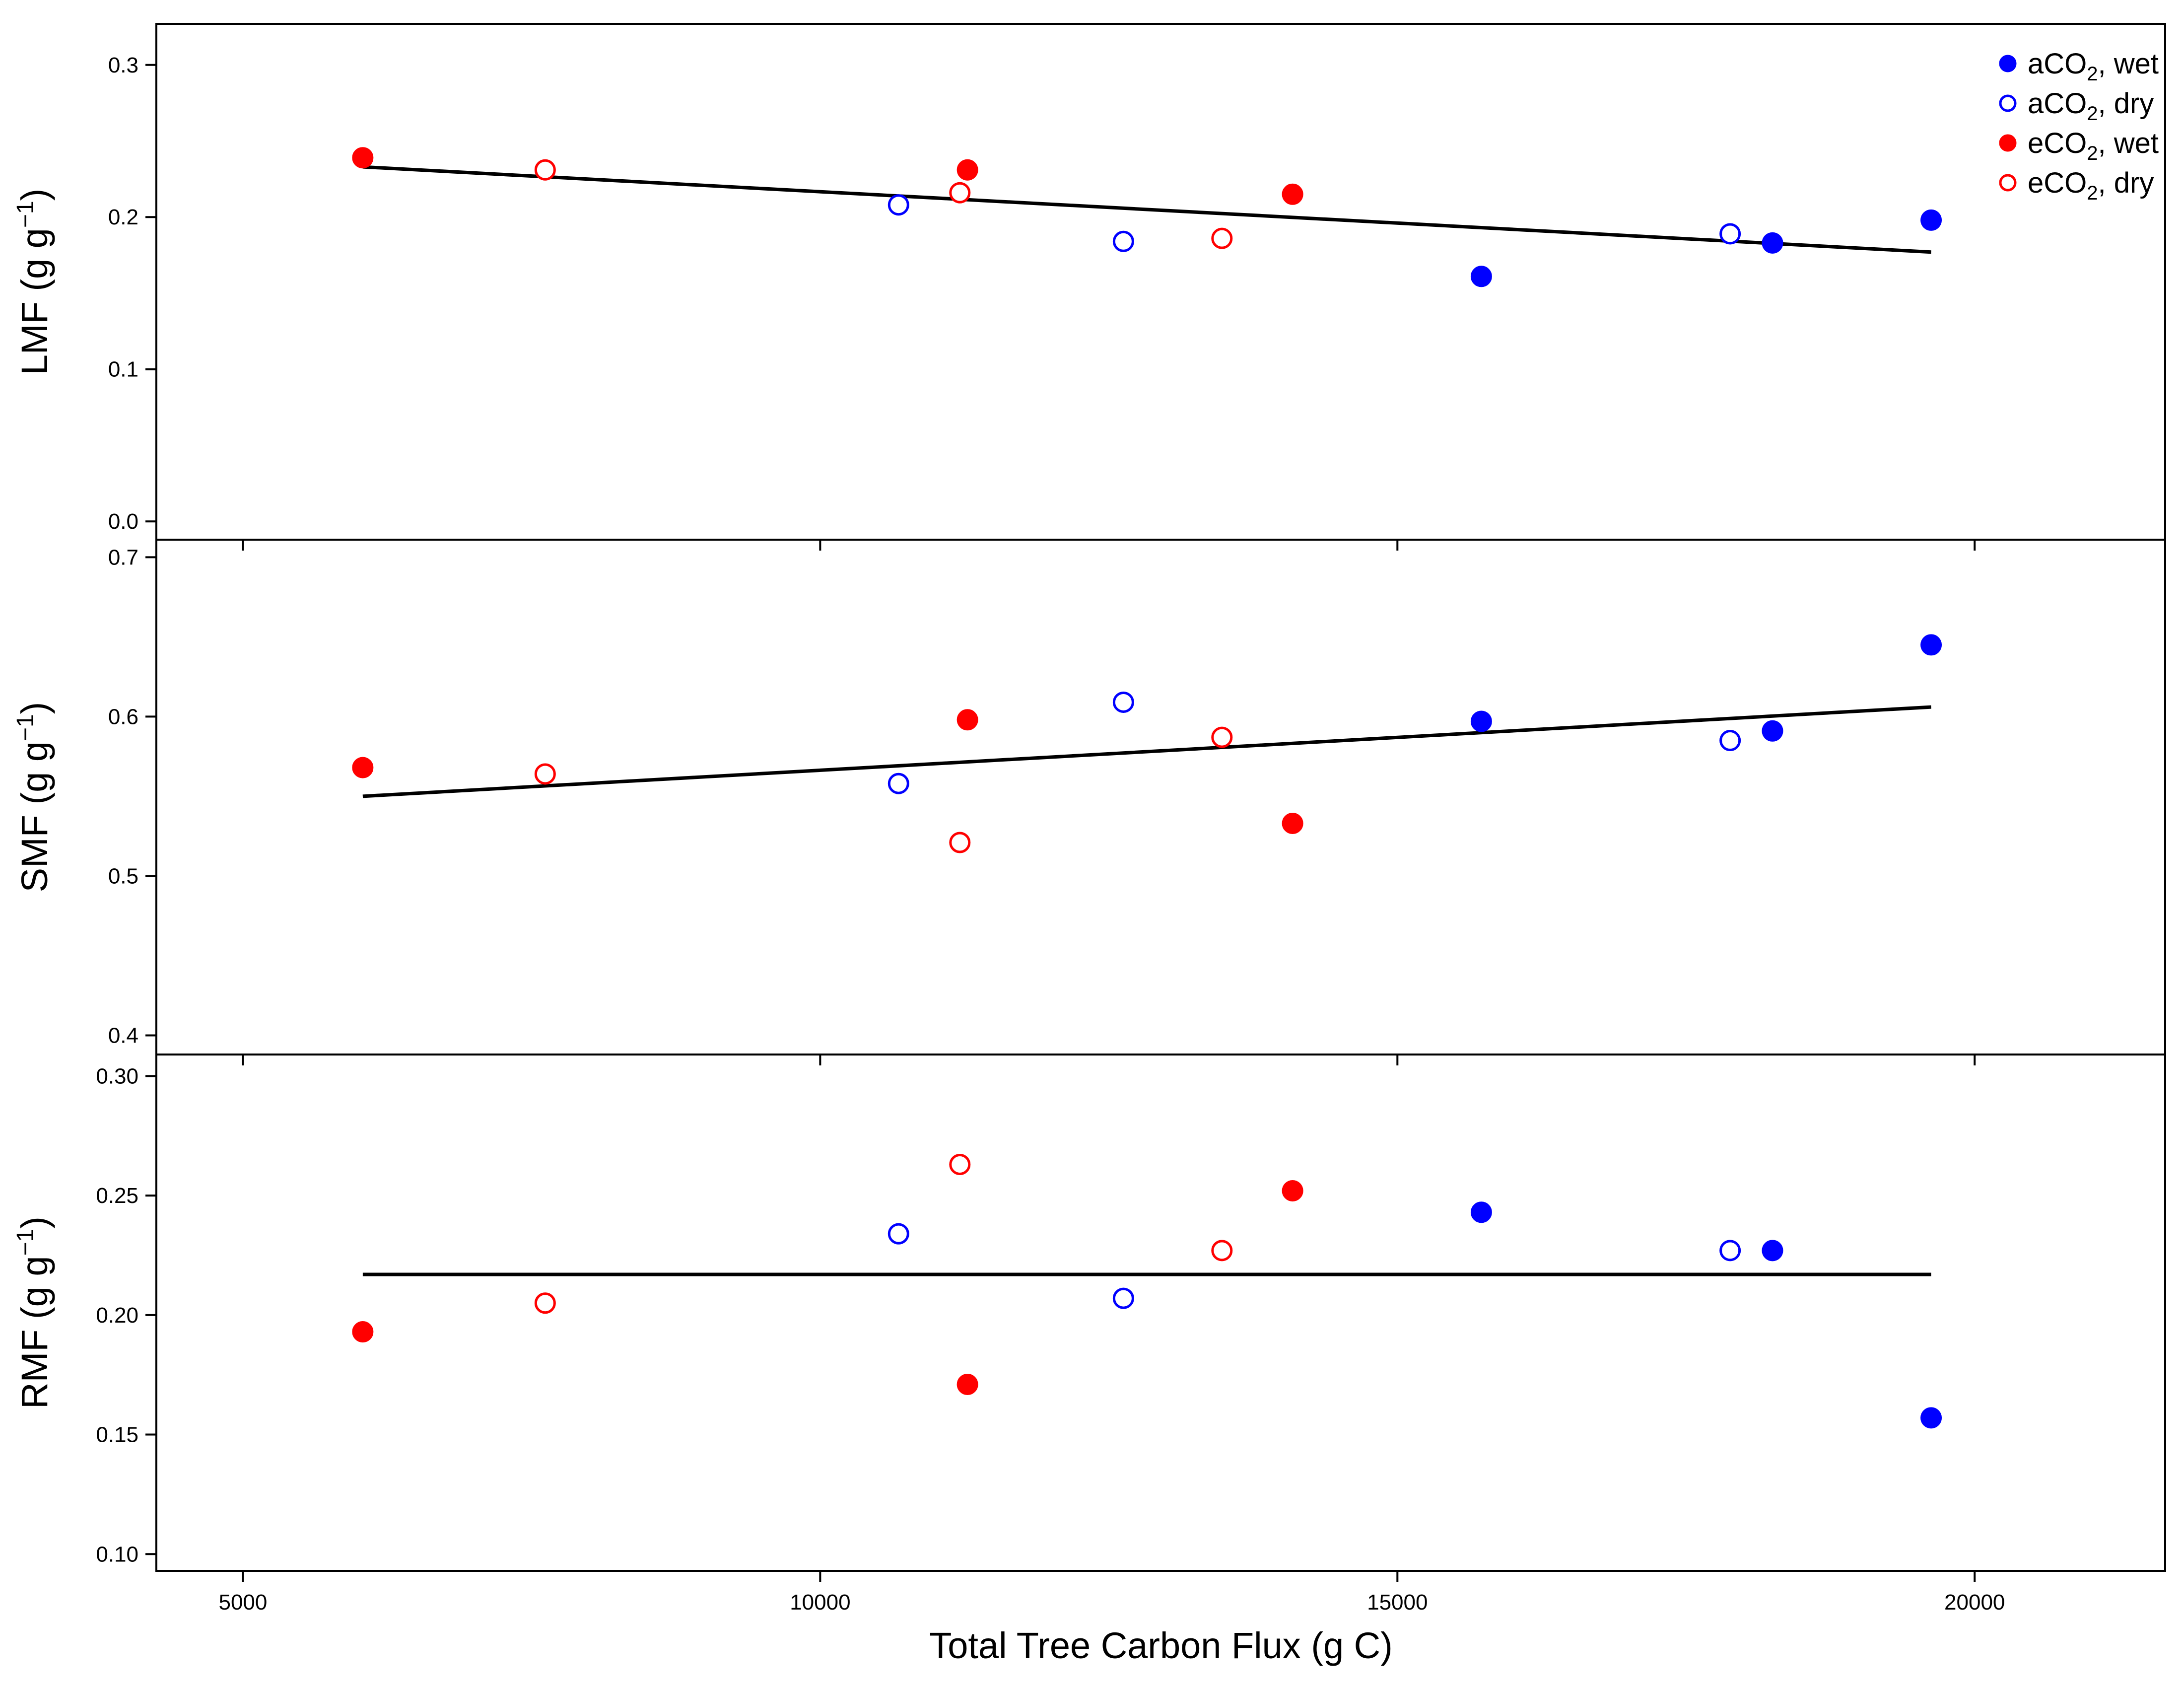  Describe the element at coordinates (2091, 106) in the screenshot. I see `legend-label: aCO2, dry` at that location.